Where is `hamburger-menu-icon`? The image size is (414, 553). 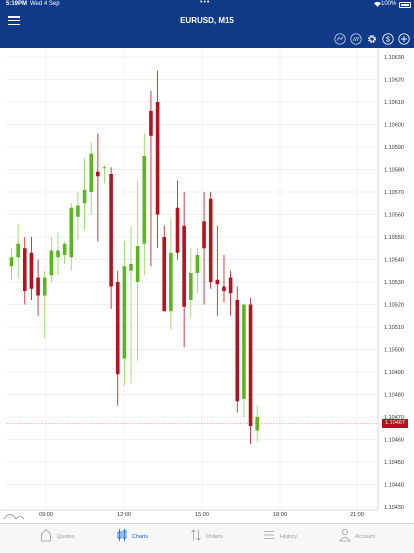 hamburger-menu-icon is located at coordinates (14, 21).